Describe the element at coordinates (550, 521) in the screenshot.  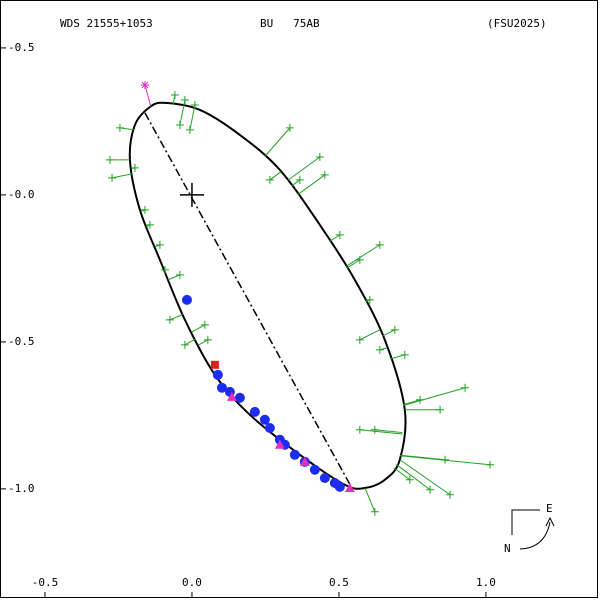
I see `compass-arrowhead` at that location.